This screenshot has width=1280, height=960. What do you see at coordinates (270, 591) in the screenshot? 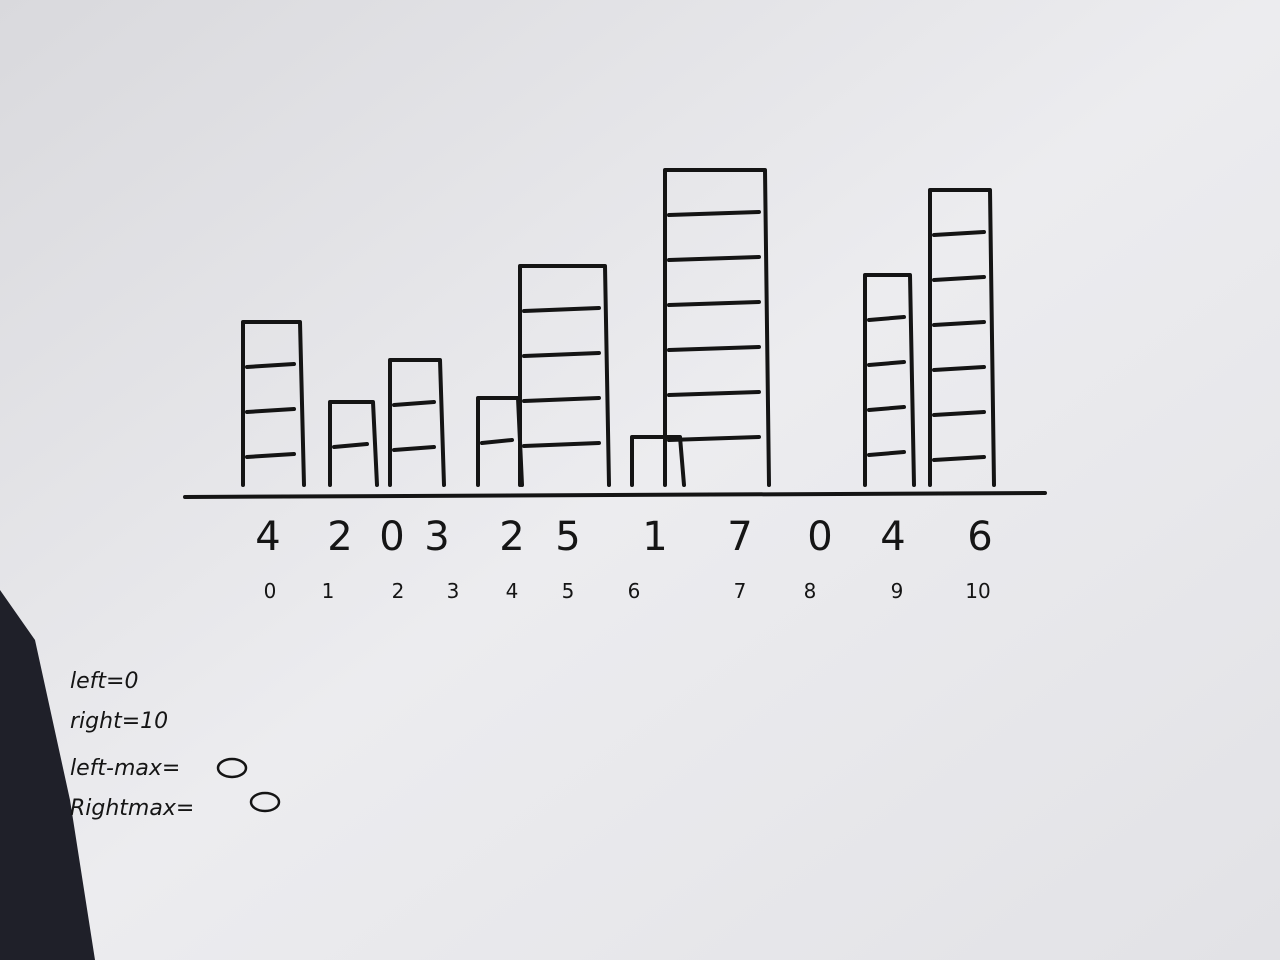
I see `array-index: 0` at bounding box center [270, 591].